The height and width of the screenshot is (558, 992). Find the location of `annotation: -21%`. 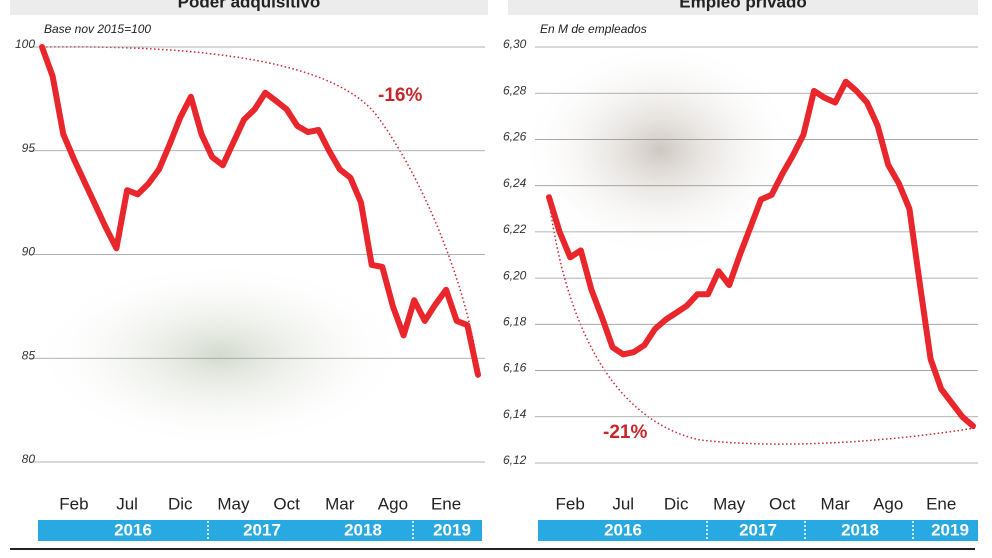

annotation: -21% is located at coordinates (625, 432).